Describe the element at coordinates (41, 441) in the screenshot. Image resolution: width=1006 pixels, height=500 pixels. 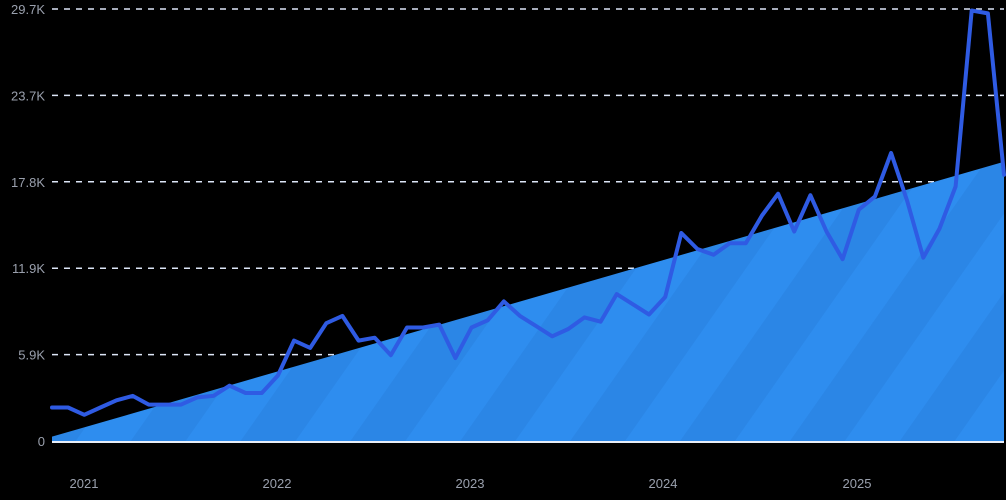
I see `y-tick-label: 0` at that location.